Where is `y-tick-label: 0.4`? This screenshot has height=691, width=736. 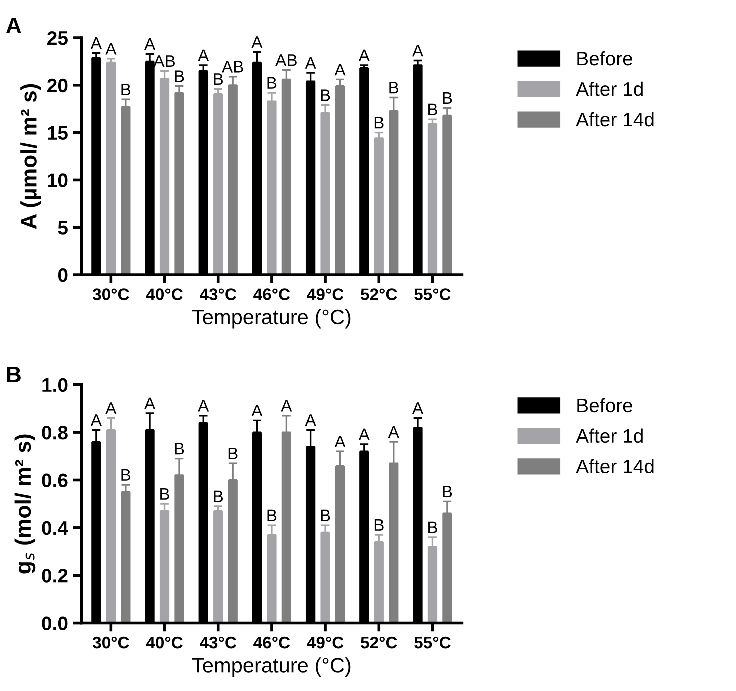 y-tick-label: 0.4 is located at coordinates (55, 528).